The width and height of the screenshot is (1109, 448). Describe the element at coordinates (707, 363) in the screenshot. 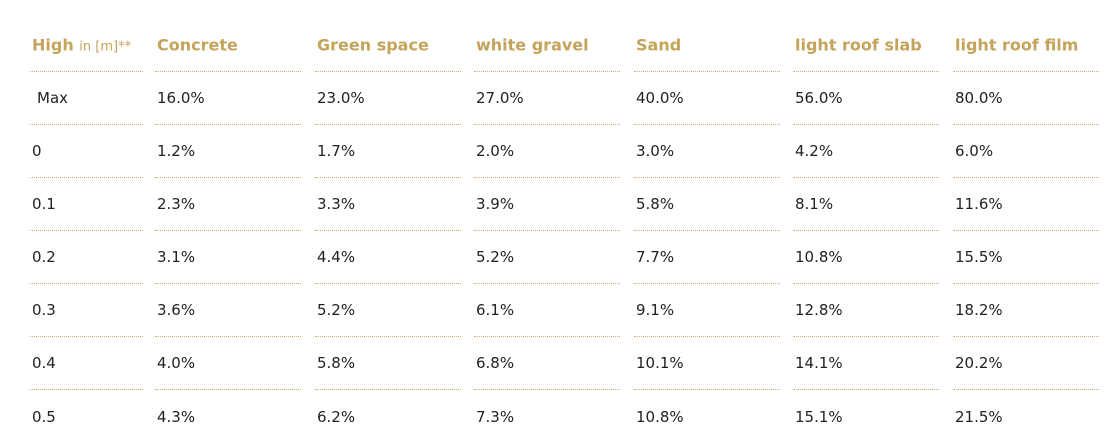

I see `table-cell: 10.1%` at that location.